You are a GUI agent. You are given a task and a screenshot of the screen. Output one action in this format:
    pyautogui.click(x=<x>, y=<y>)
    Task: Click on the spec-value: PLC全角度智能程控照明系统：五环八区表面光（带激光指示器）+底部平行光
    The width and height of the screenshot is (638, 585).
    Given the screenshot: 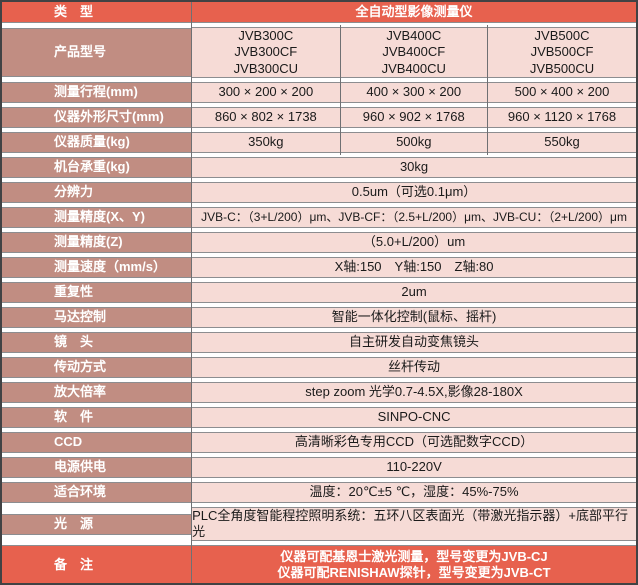 What is the action you would take?
    pyautogui.click(x=414, y=524)
    